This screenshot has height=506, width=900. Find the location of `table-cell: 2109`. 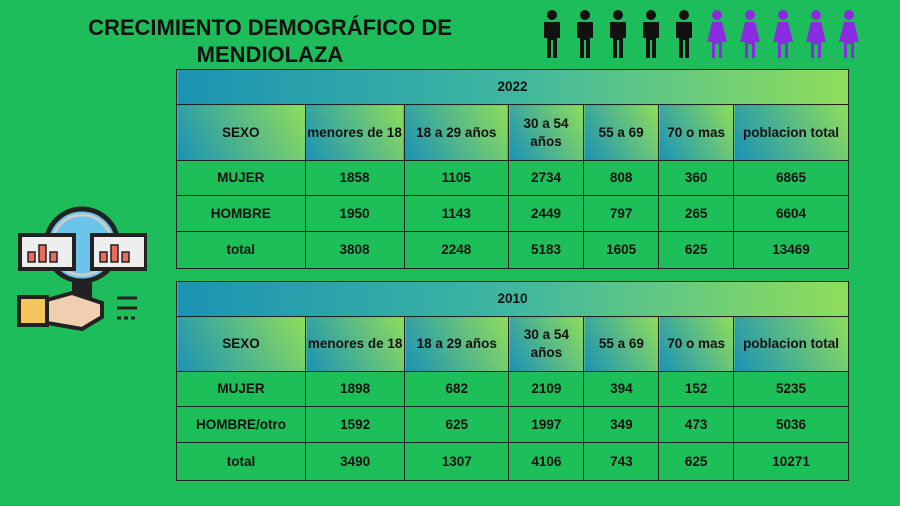

table-cell: 2109 is located at coordinates (546, 389).